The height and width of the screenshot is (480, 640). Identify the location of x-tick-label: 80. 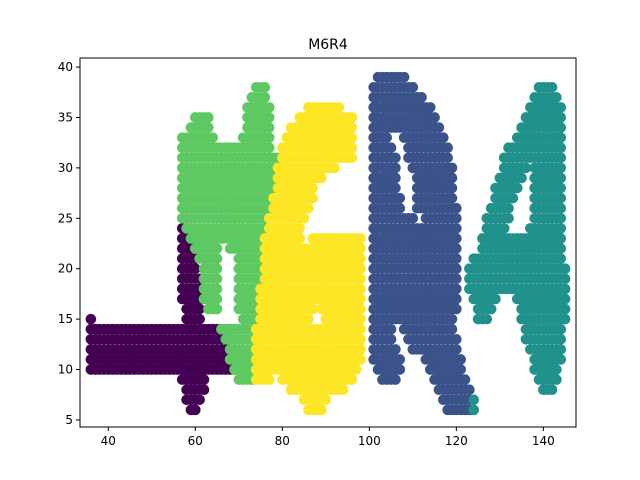
(282, 441).